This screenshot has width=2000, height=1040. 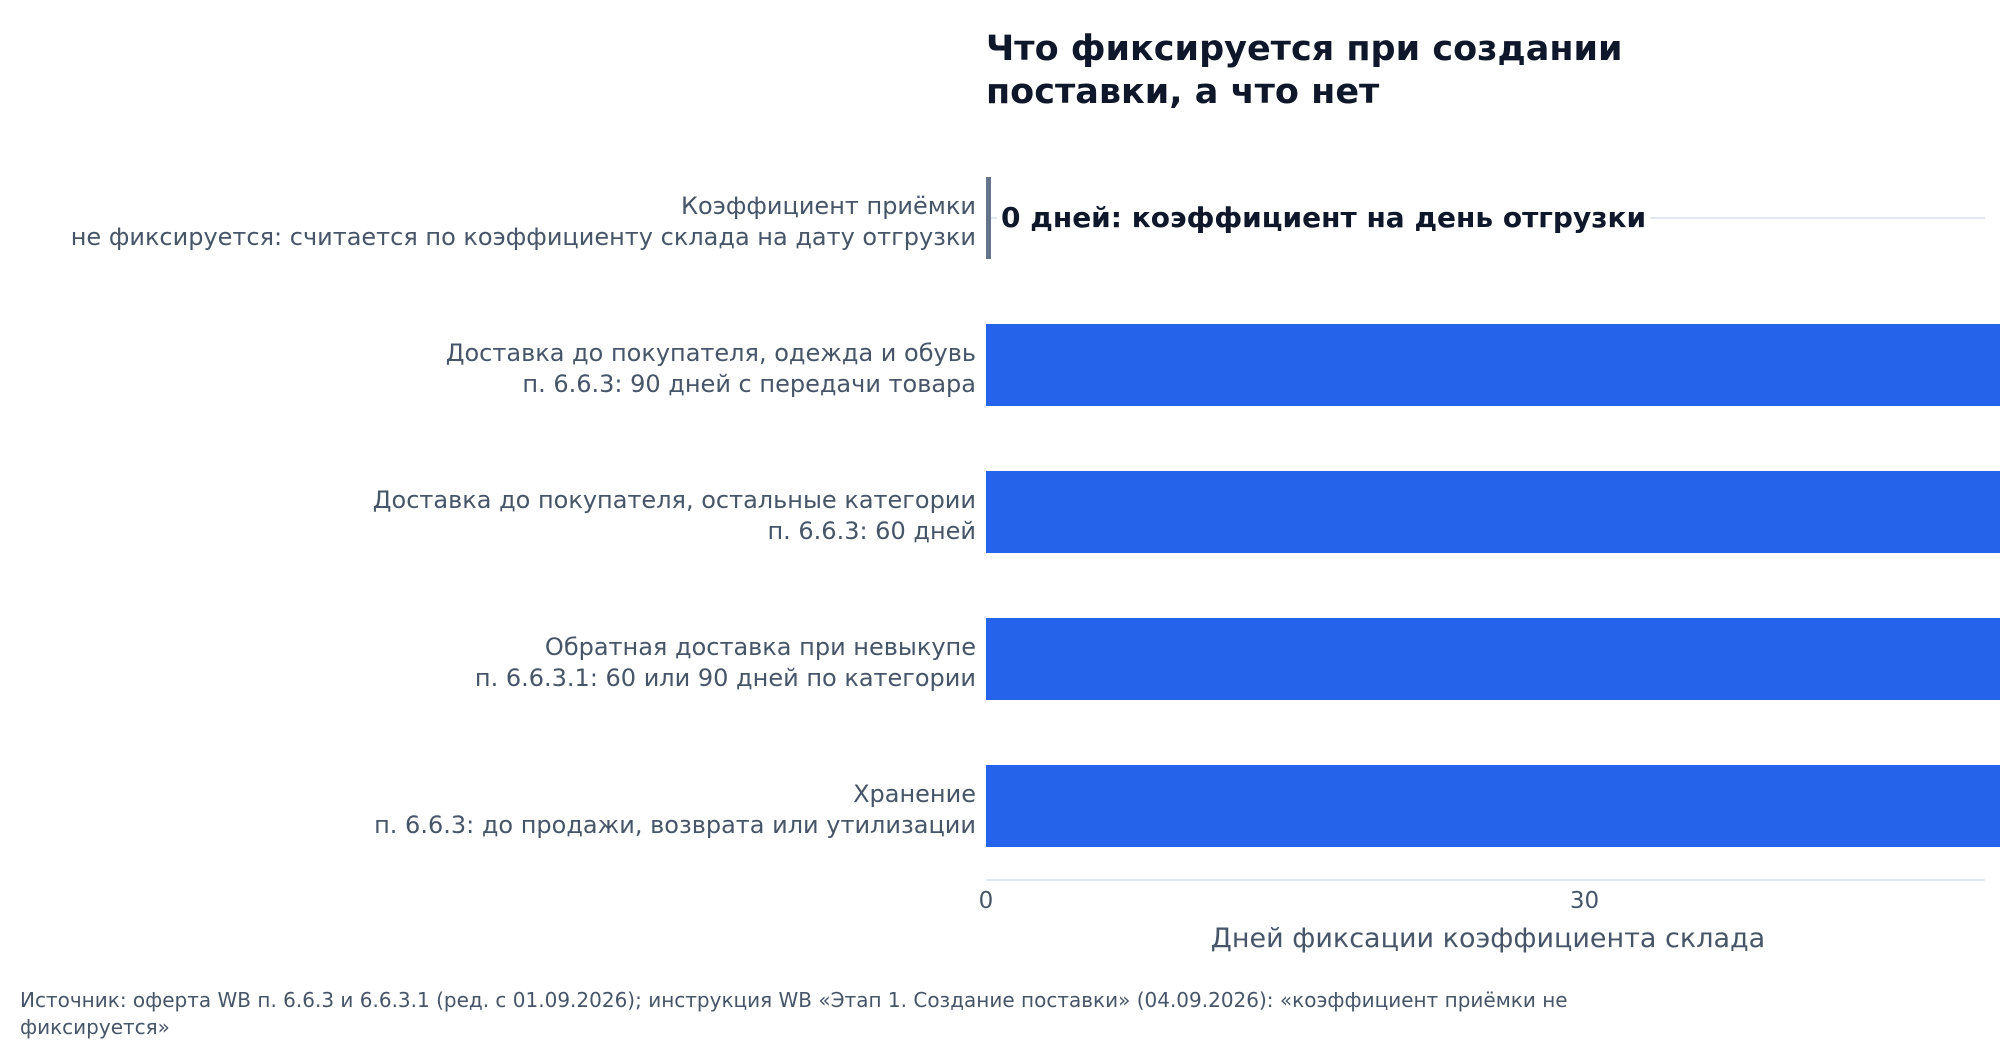 I want to click on category-label: Коэффициент приёмки, so click(x=828, y=206).